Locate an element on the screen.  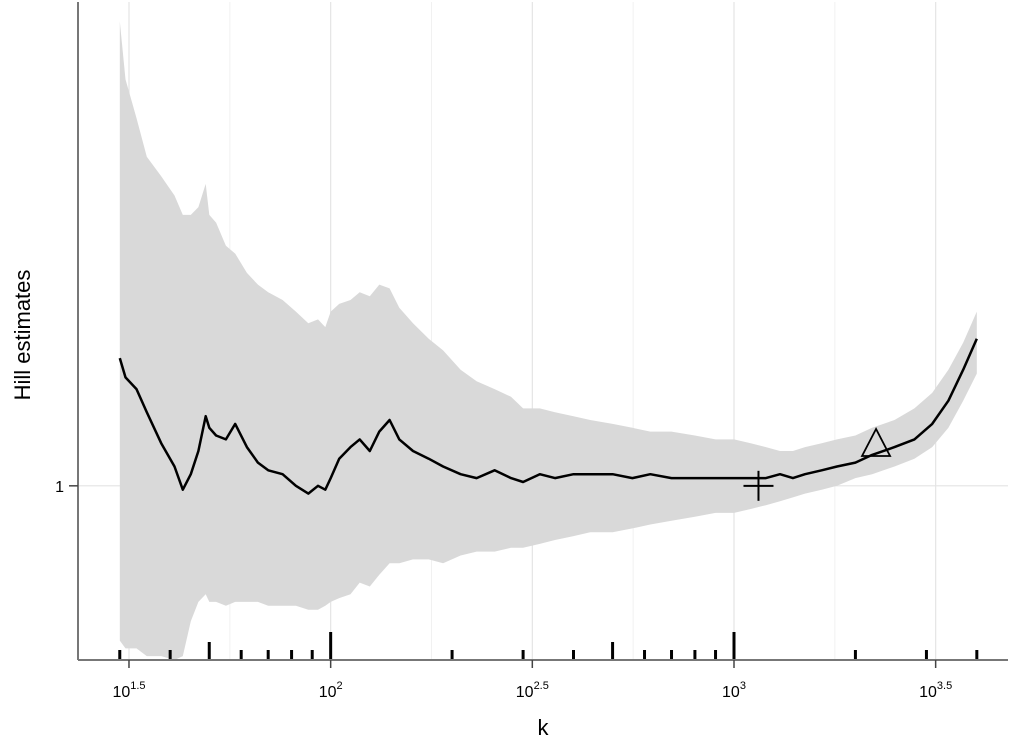
rug-ticks is located at coordinates (548, 645).